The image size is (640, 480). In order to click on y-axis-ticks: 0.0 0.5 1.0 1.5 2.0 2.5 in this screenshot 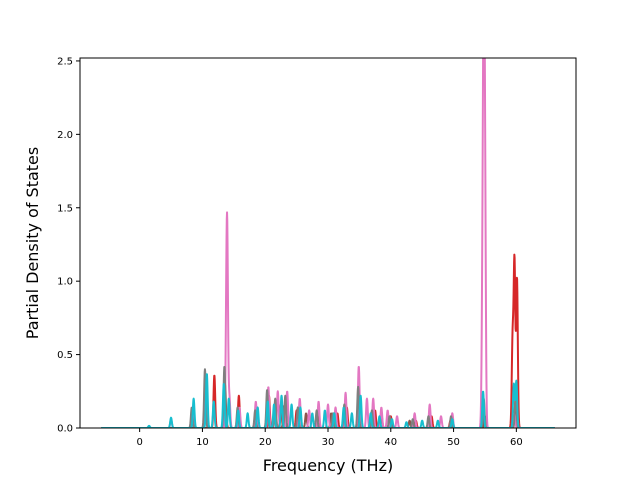, I will do `click(68, 245)`.